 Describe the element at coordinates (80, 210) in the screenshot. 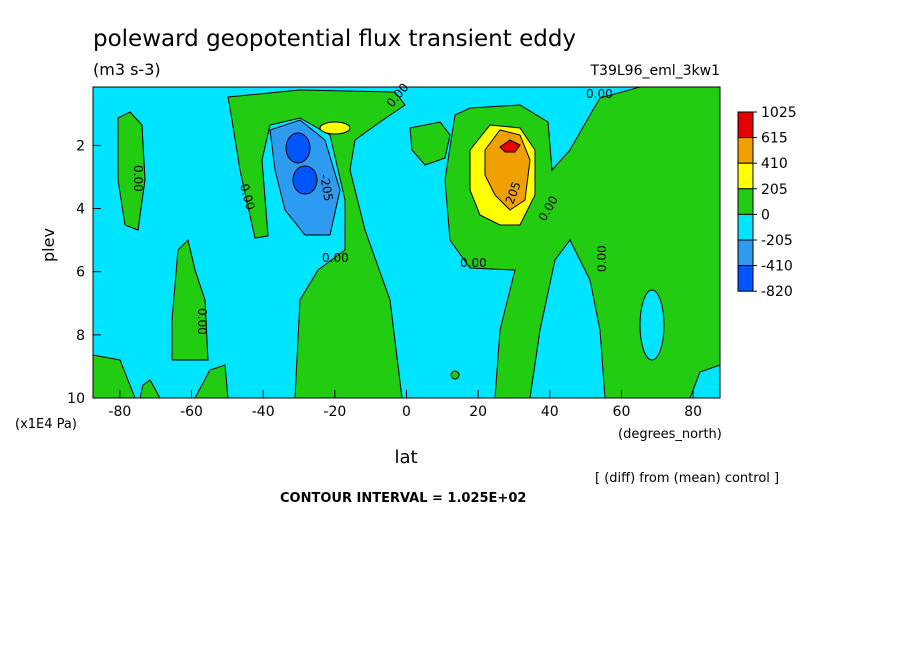

I see `y-tick-label: 4` at that location.